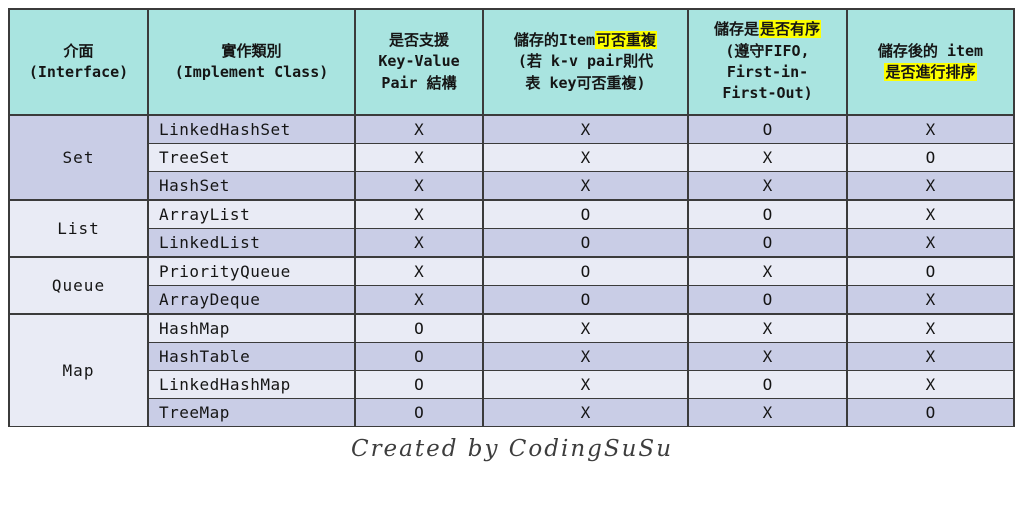 The image size is (1024, 521). I want to click on table-row: HashSet X X X X, so click(512, 186).